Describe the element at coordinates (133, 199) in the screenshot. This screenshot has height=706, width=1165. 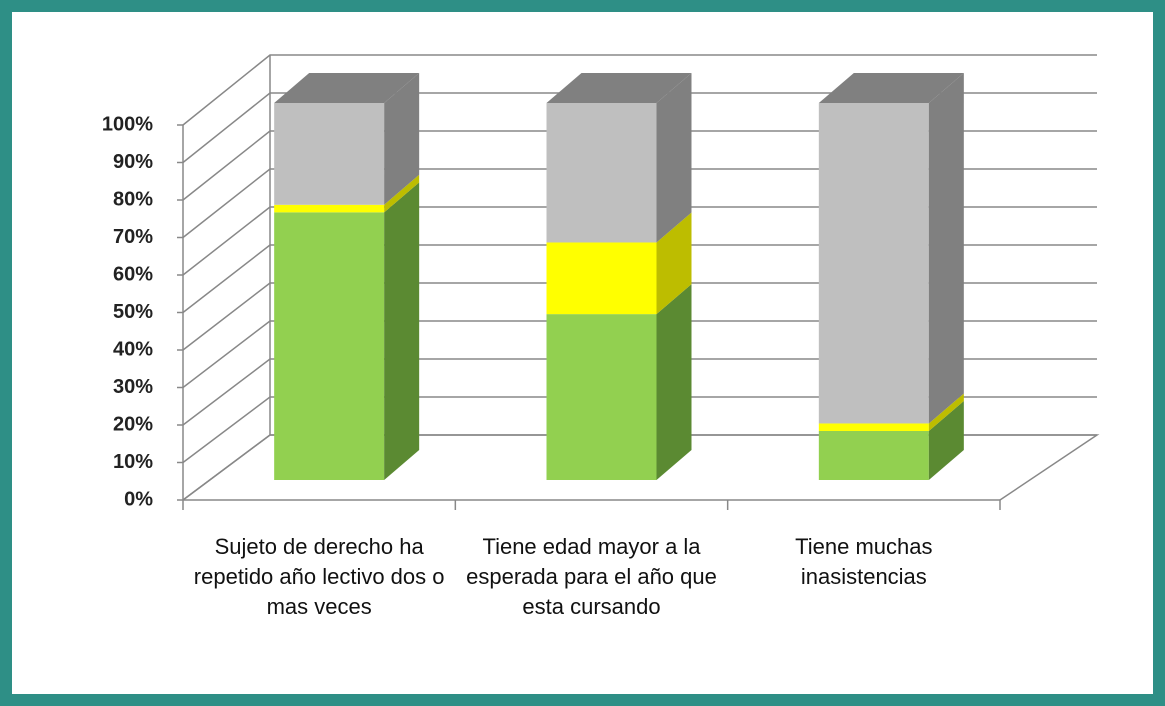
I see `y-tick-label: 80%` at that location.